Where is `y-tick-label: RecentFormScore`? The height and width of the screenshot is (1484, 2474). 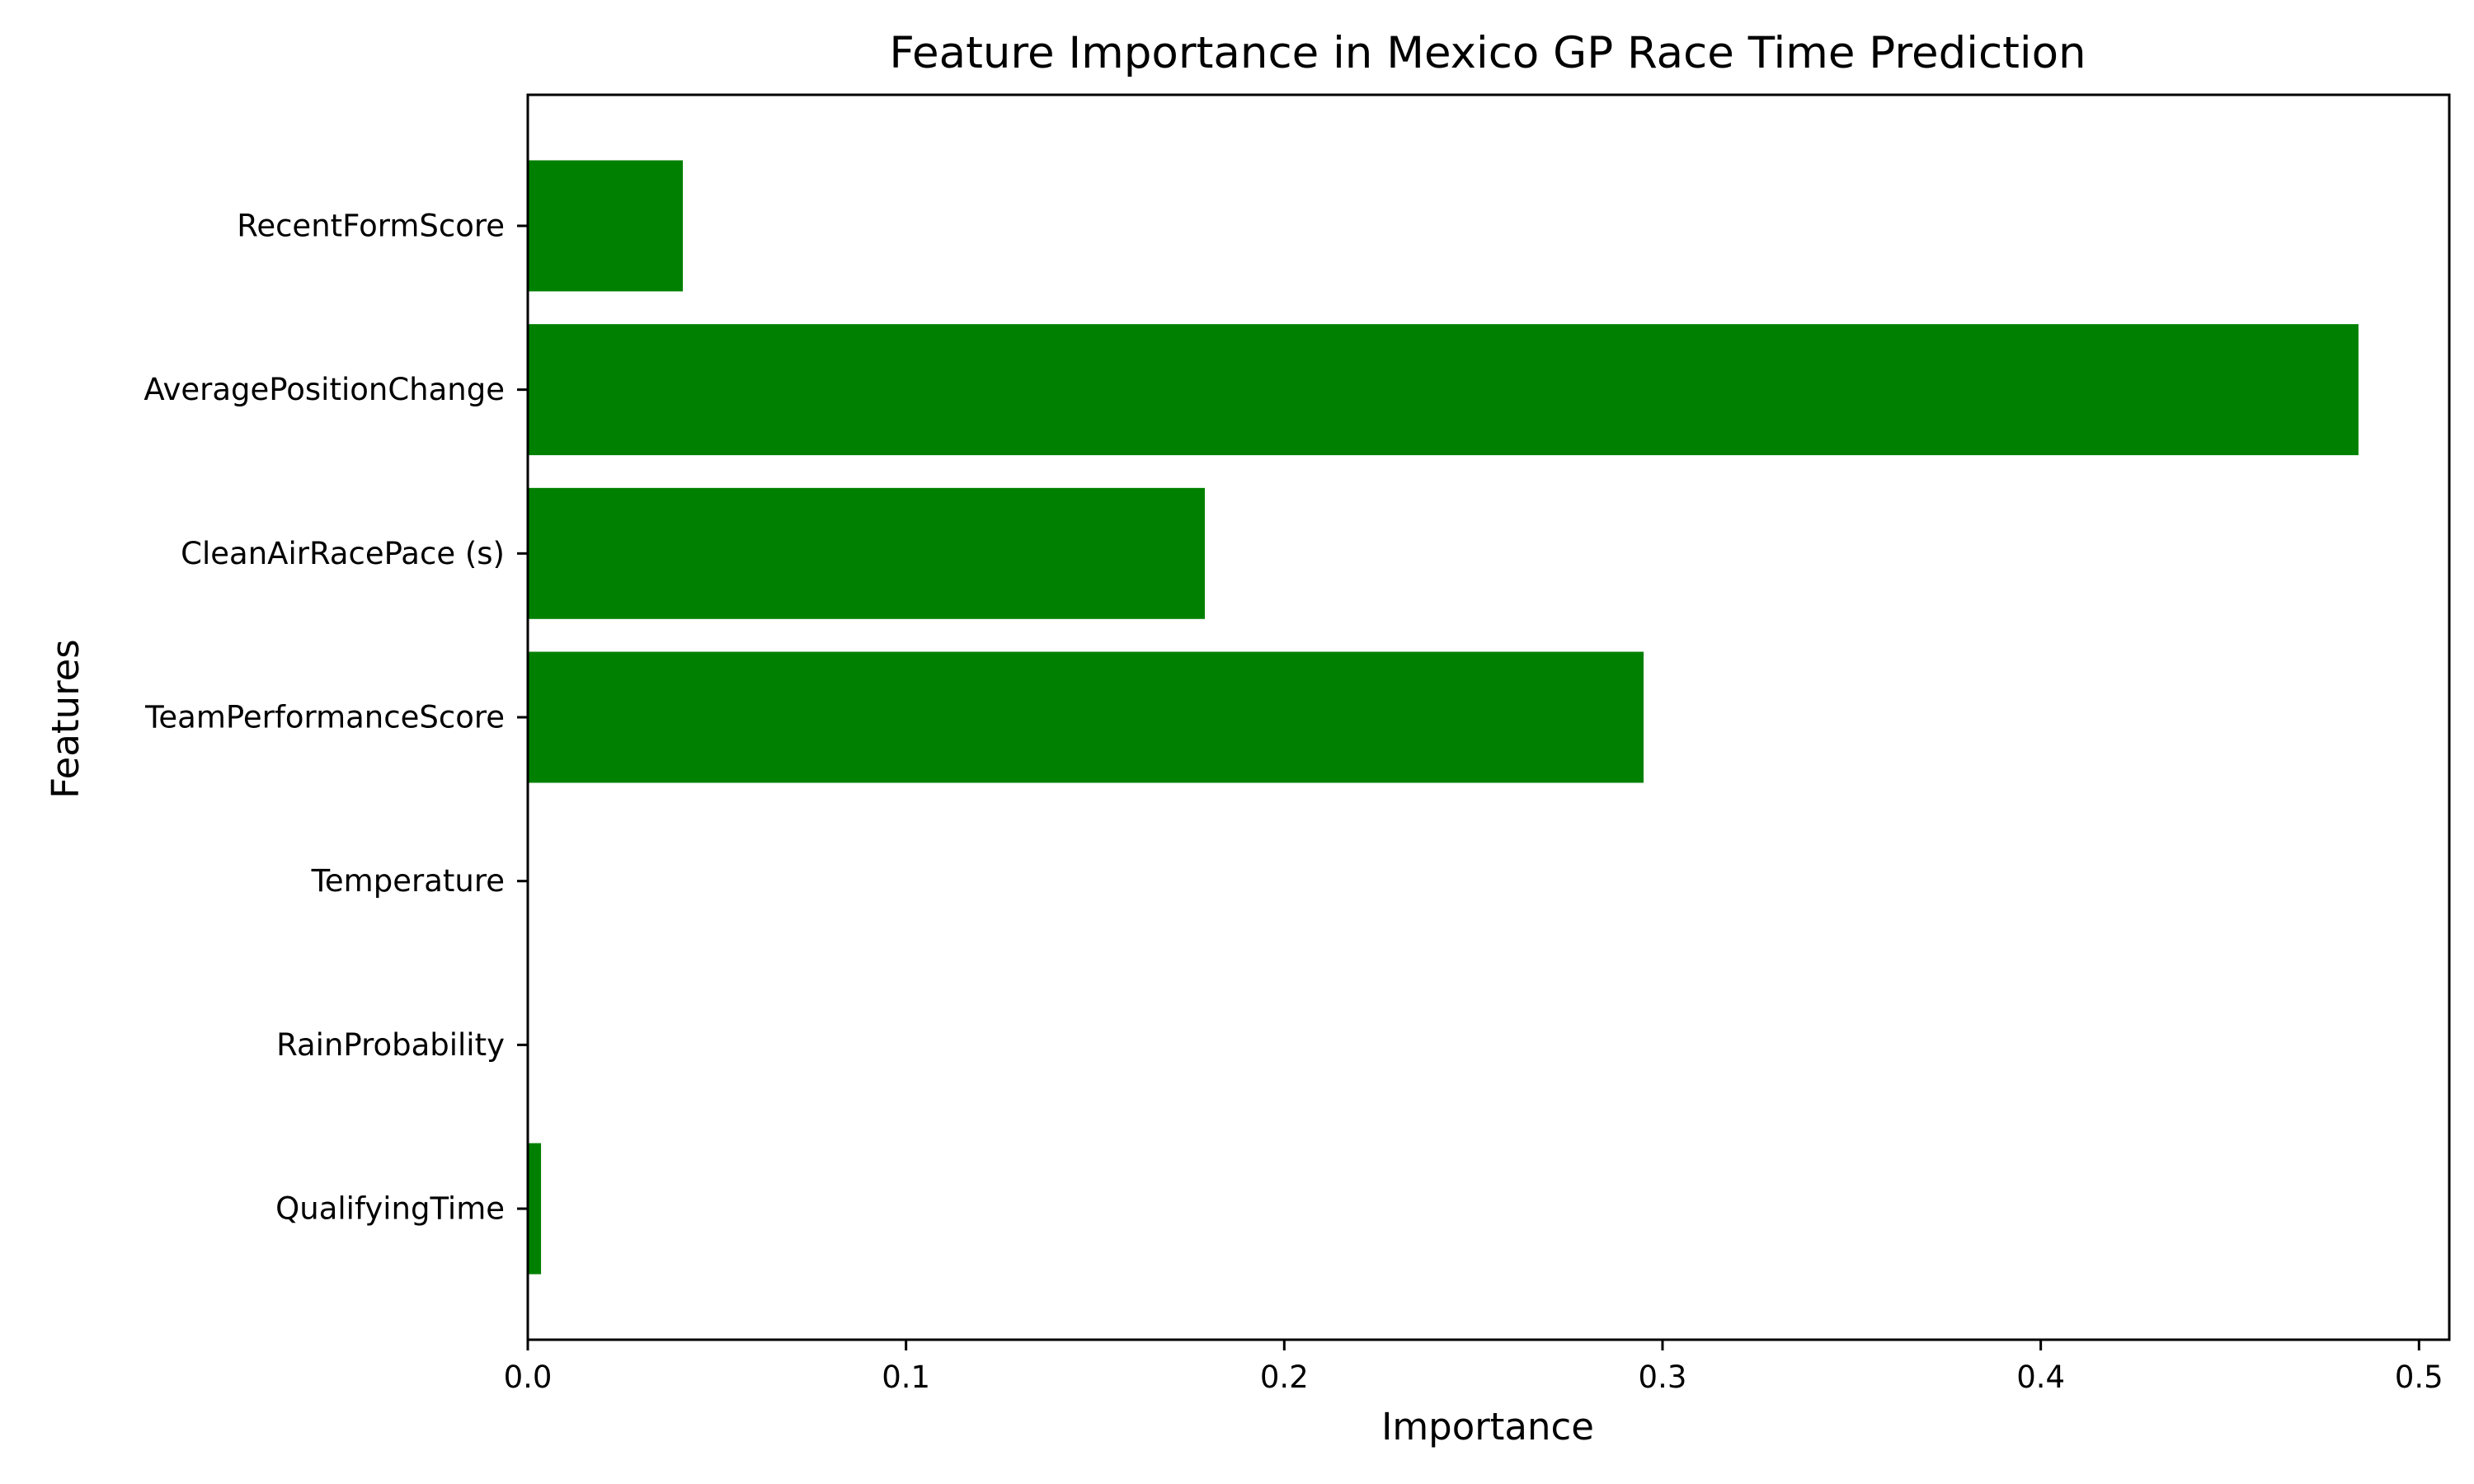
y-tick-label: RecentFormScore is located at coordinates (371, 226).